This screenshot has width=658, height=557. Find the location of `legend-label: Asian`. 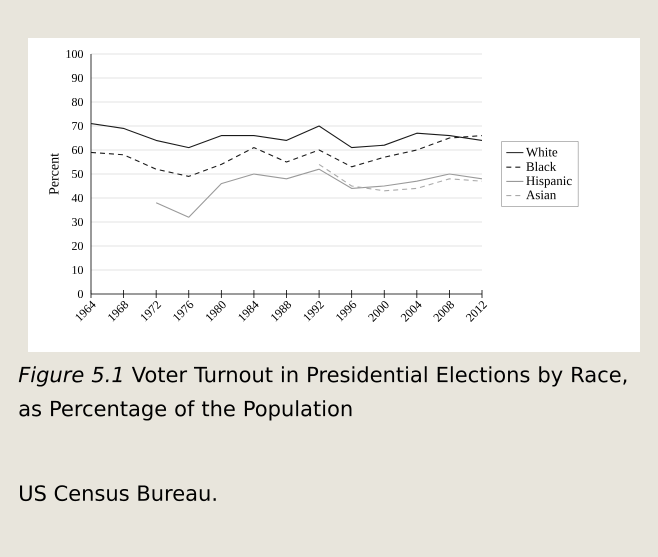

legend-label: Asian is located at coordinates (541, 195).